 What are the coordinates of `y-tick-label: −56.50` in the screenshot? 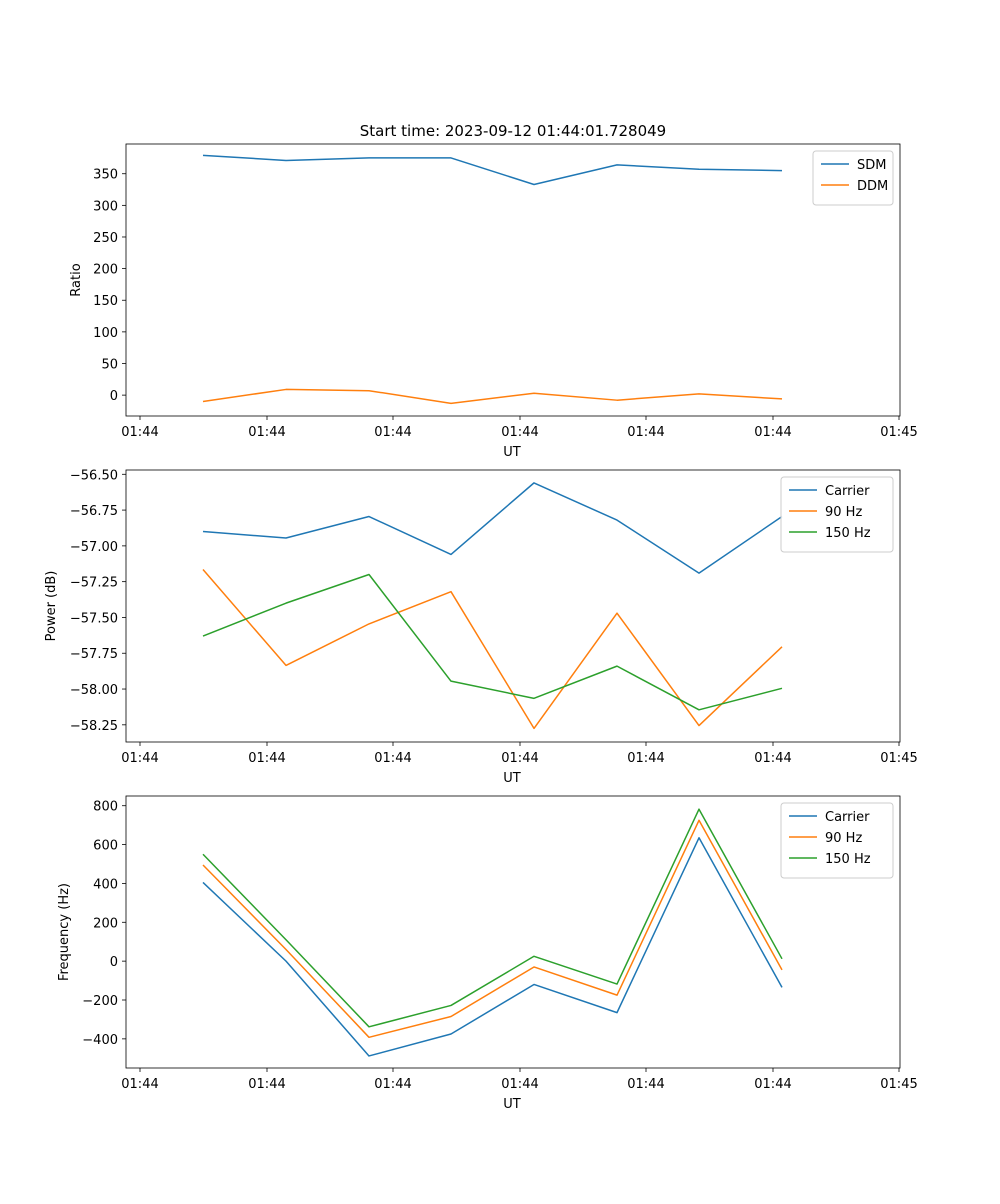 It's located at (94, 475).